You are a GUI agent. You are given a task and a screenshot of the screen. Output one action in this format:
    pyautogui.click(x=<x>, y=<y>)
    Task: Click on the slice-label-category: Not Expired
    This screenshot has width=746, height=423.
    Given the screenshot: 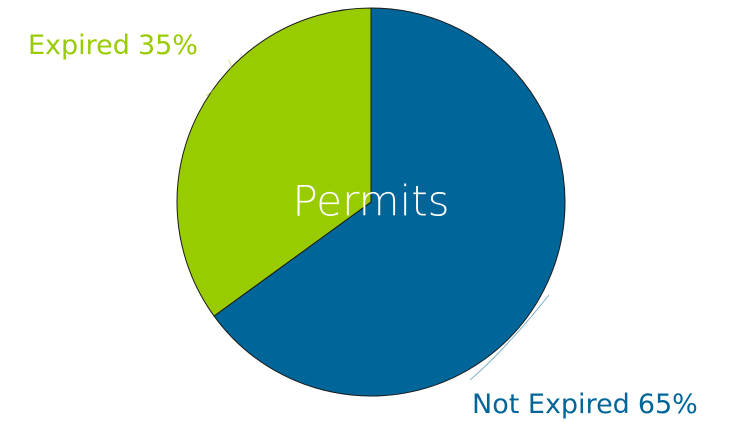 What is the action you would take?
    pyautogui.click(x=551, y=404)
    